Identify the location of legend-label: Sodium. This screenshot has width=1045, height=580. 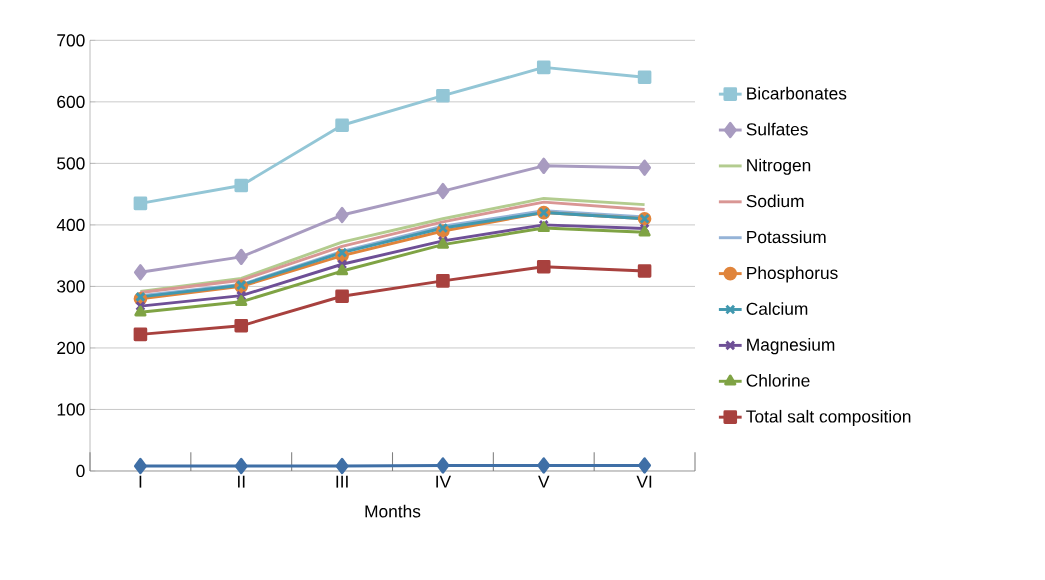
(775, 201).